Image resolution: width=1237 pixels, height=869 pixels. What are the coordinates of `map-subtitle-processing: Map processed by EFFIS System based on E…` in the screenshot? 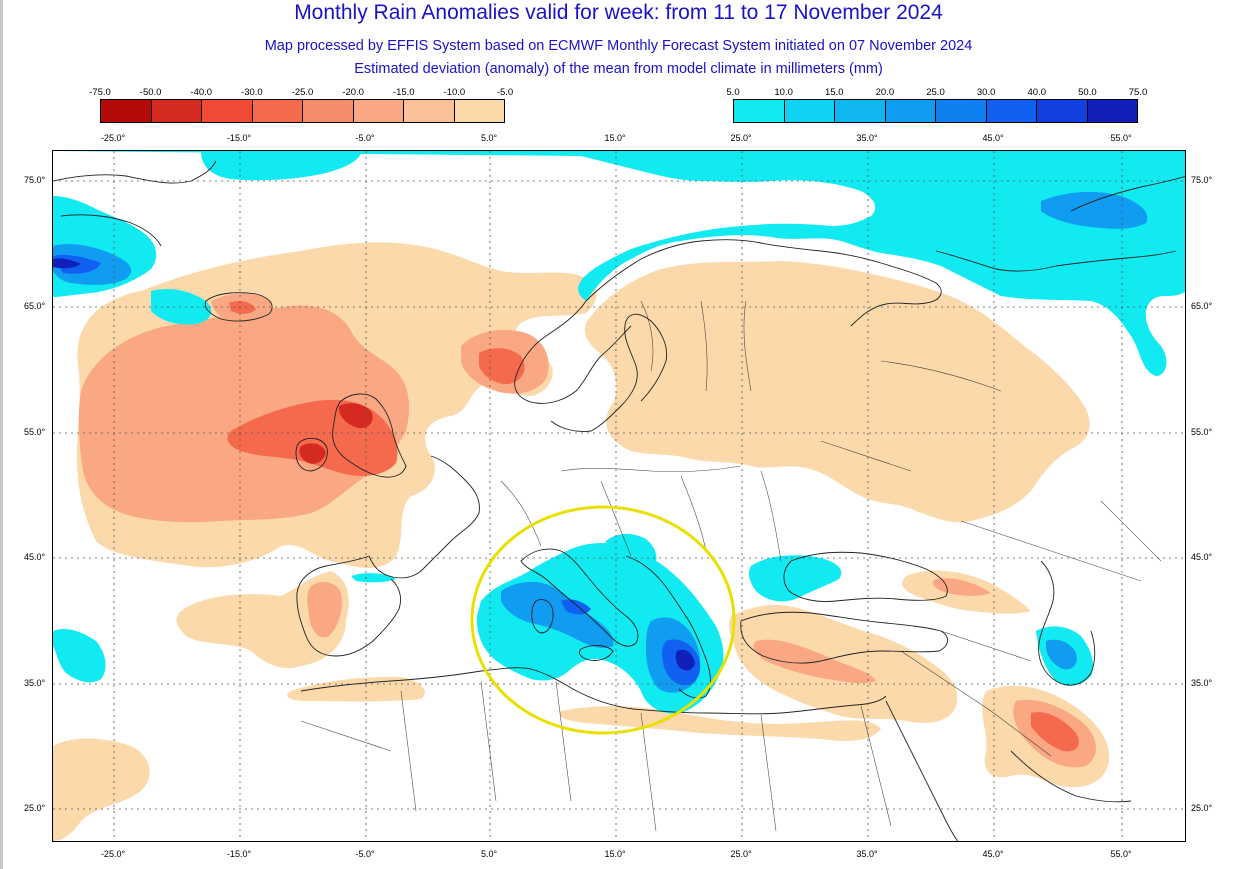 It's located at (618, 46).